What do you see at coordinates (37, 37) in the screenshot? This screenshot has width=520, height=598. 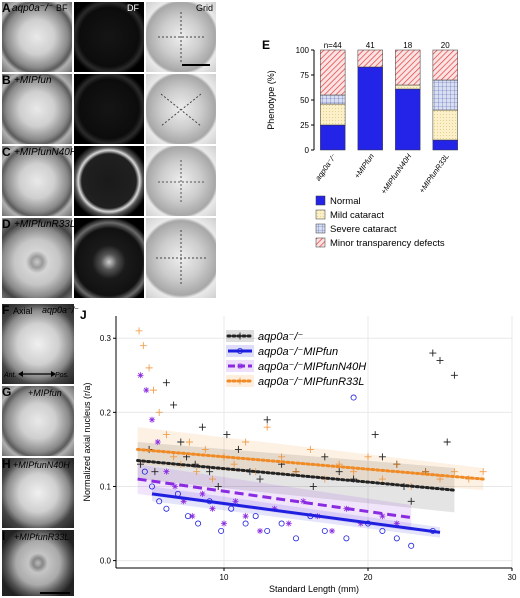 I see `panel-a-bf` at bounding box center [37, 37].